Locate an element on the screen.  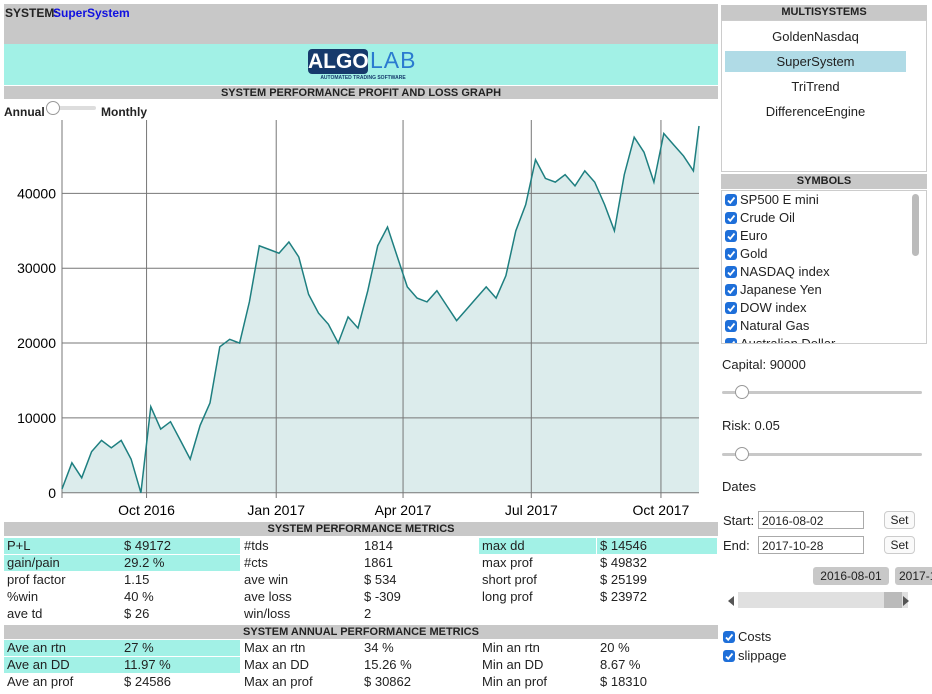
range-controls is located at coordinates (819, 601).